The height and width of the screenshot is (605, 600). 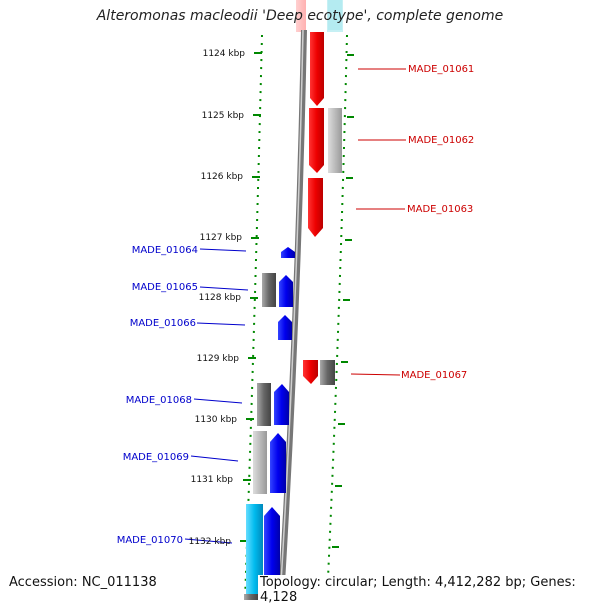 What do you see at coordinates (222, 177) in the screenshot?
I see `ruler-label-1126: 1126 kbp` at bounding box center [222, 177].